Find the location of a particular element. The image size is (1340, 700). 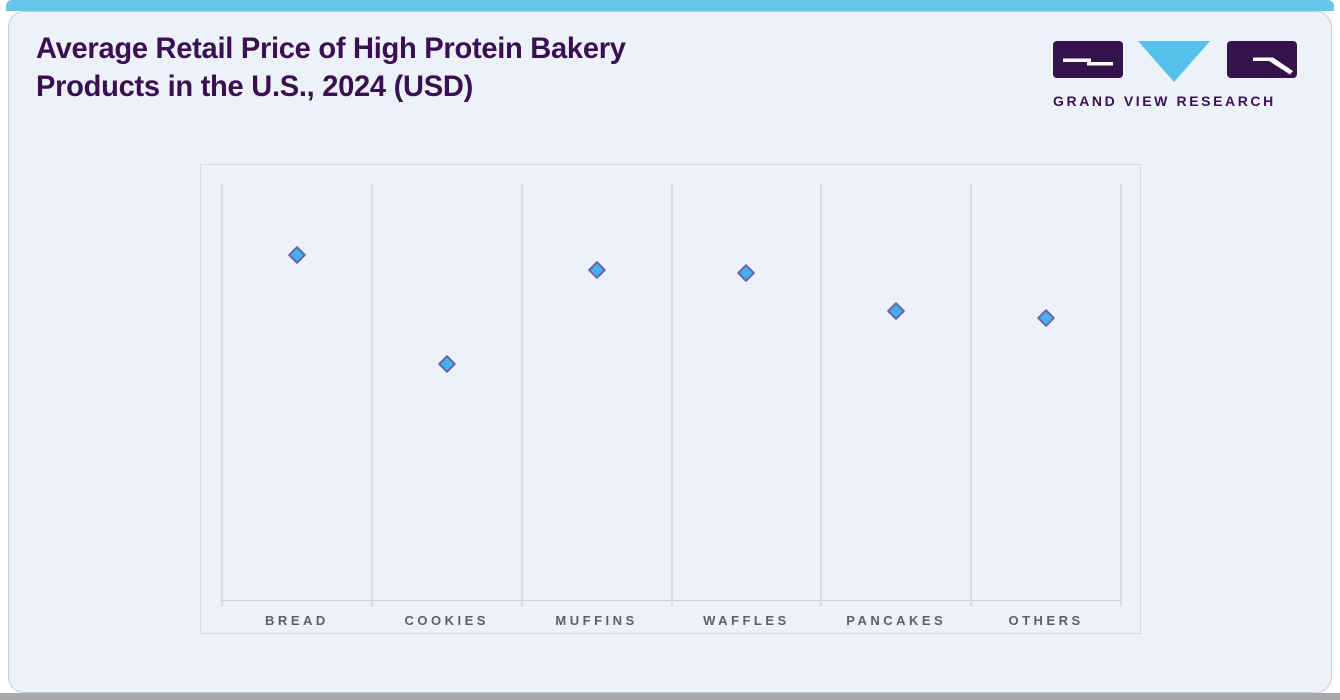

logo-g-cut is located at coordinates (1088, 62).